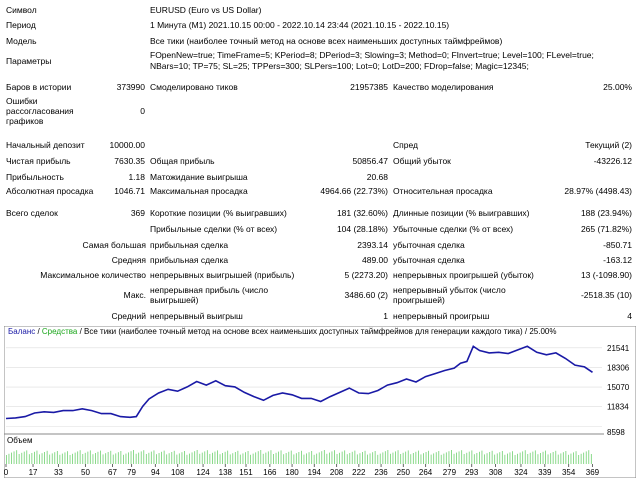 This screenshot has height=480, width=640. What do you see at coordinates (189, 260) in the screenshot?
I see `average-profit-label: прибыльная сделка` at bounding box center [189, 260].